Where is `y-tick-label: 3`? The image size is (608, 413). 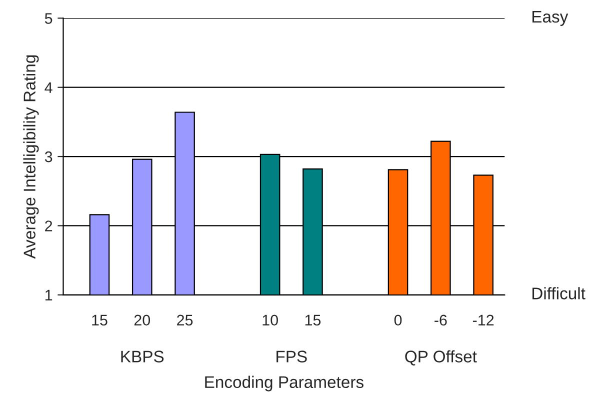 y-tick-label: 3 is located at coordinates (48, 156).